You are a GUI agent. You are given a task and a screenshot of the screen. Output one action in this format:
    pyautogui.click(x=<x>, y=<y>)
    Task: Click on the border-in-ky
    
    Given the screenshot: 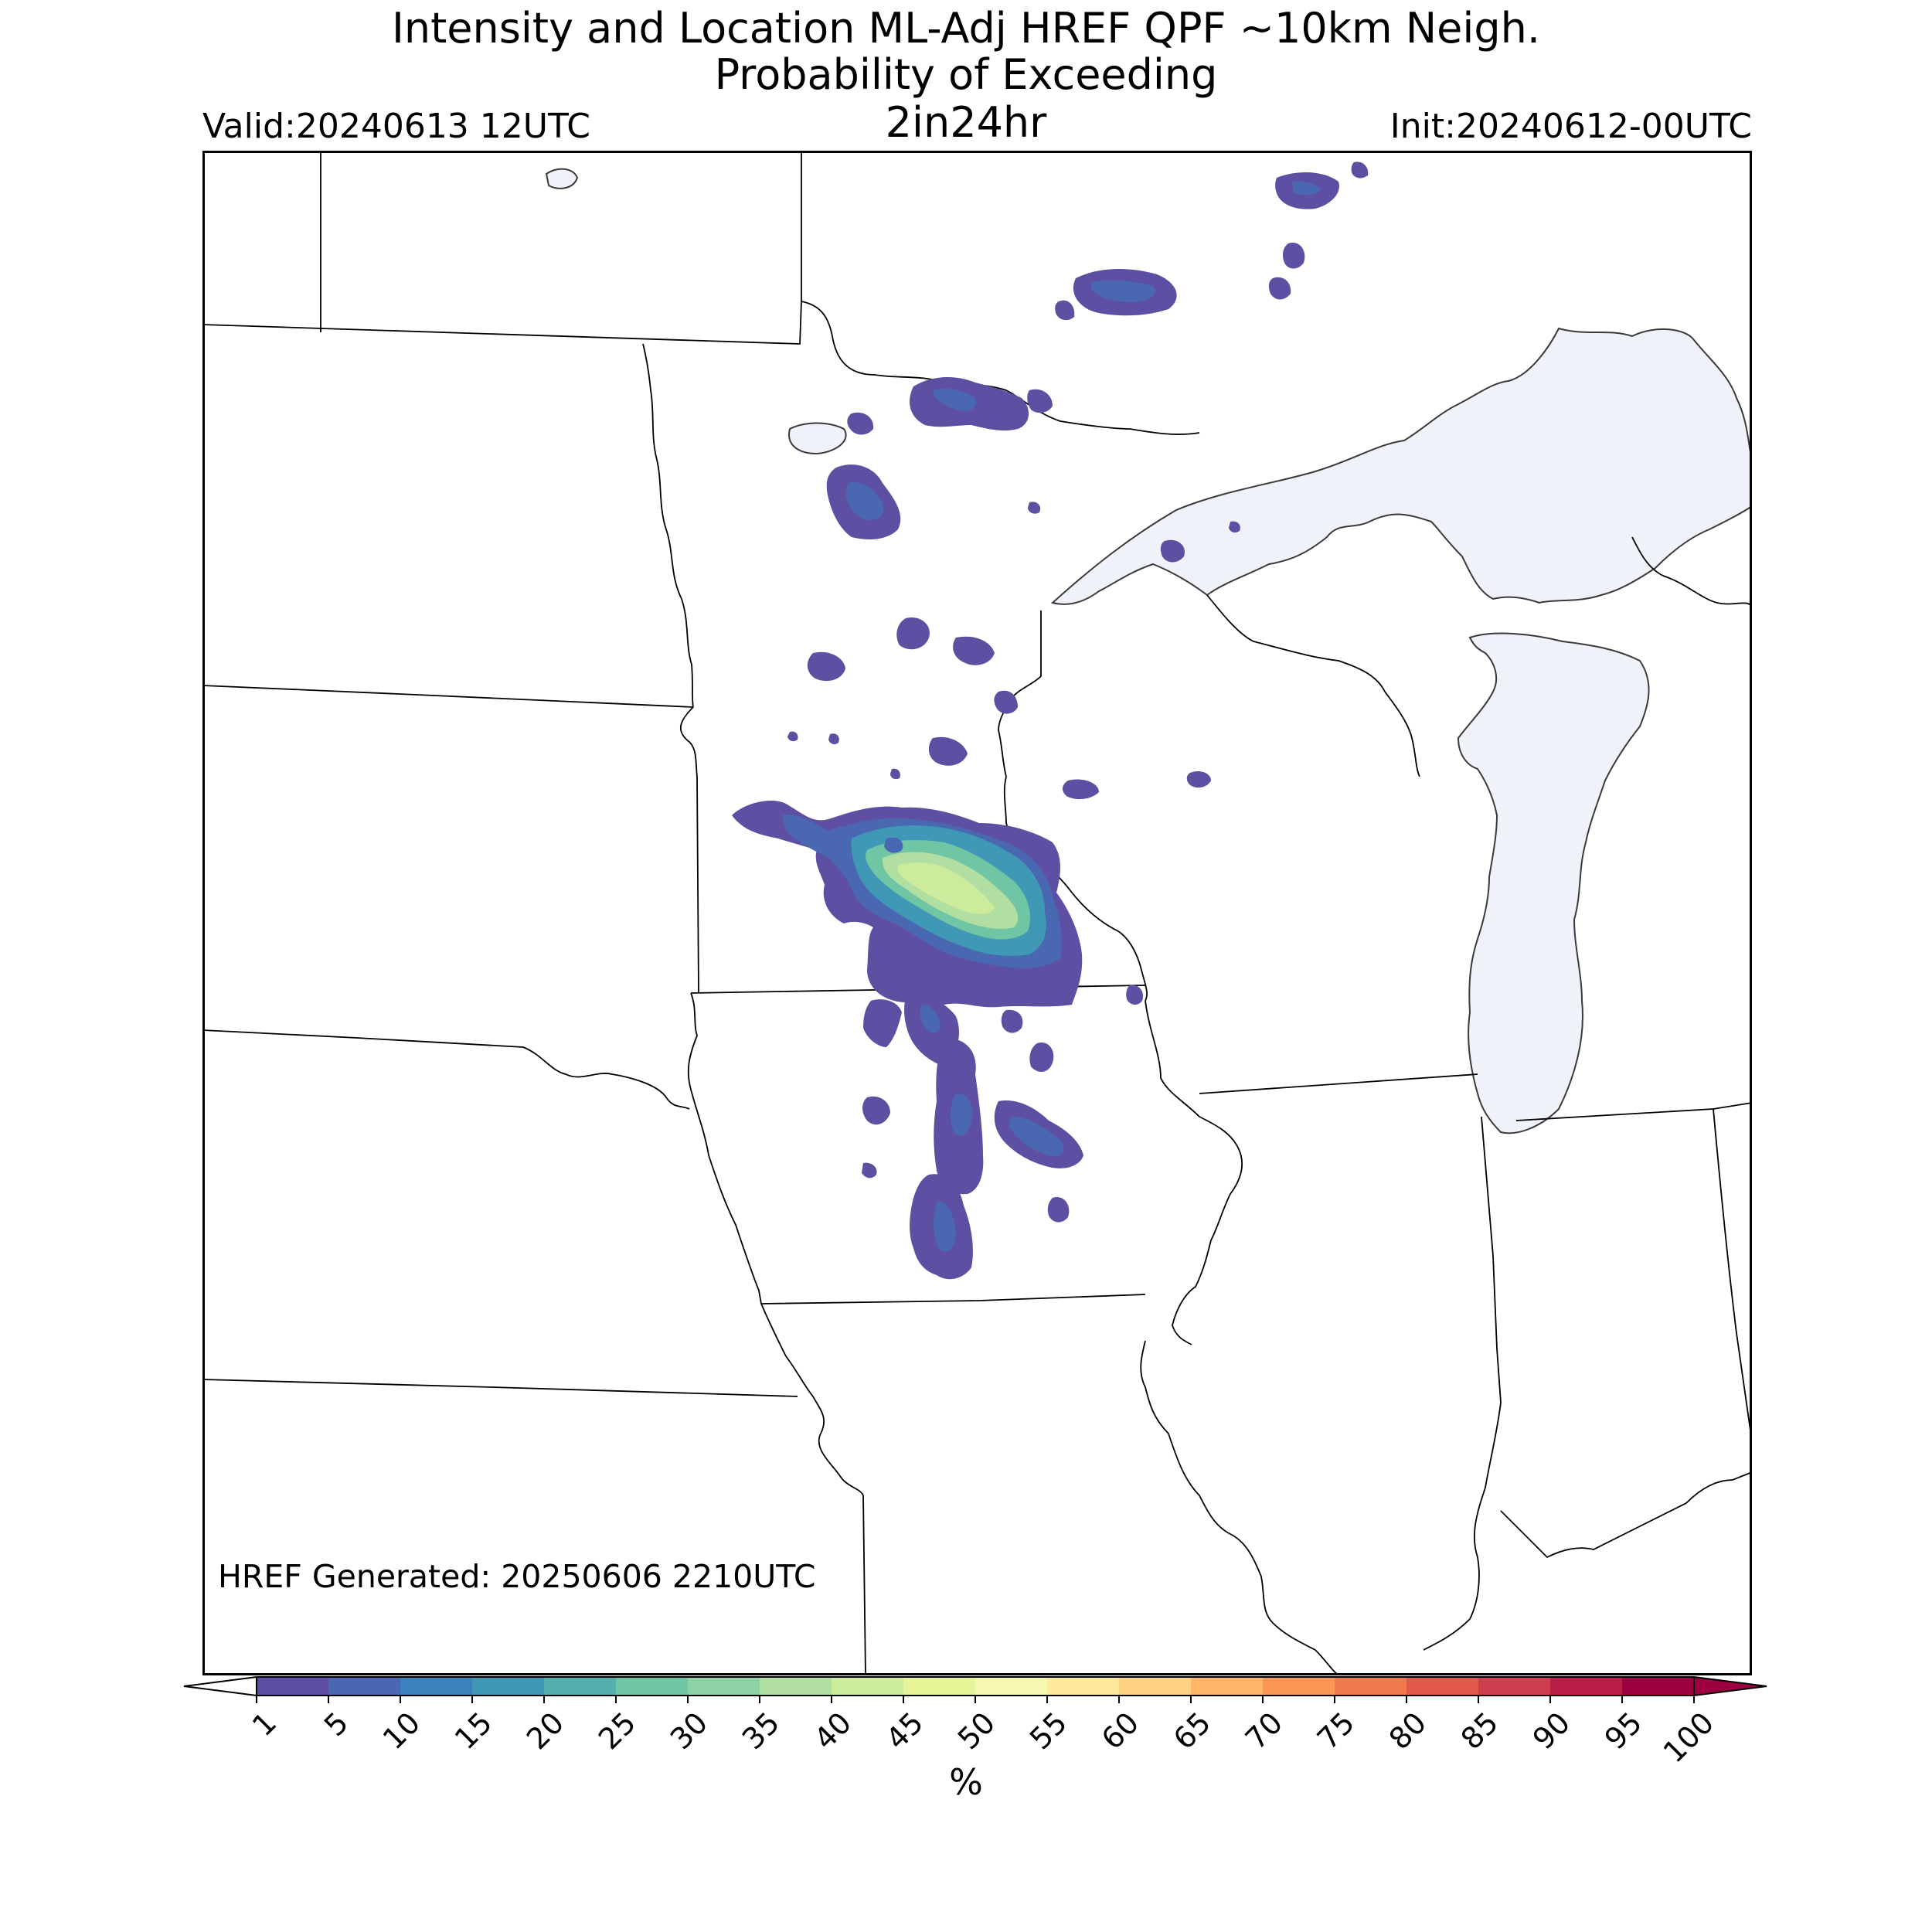 What is the action you would take?
    pyautogui.click(x=1626, y=1515)
    